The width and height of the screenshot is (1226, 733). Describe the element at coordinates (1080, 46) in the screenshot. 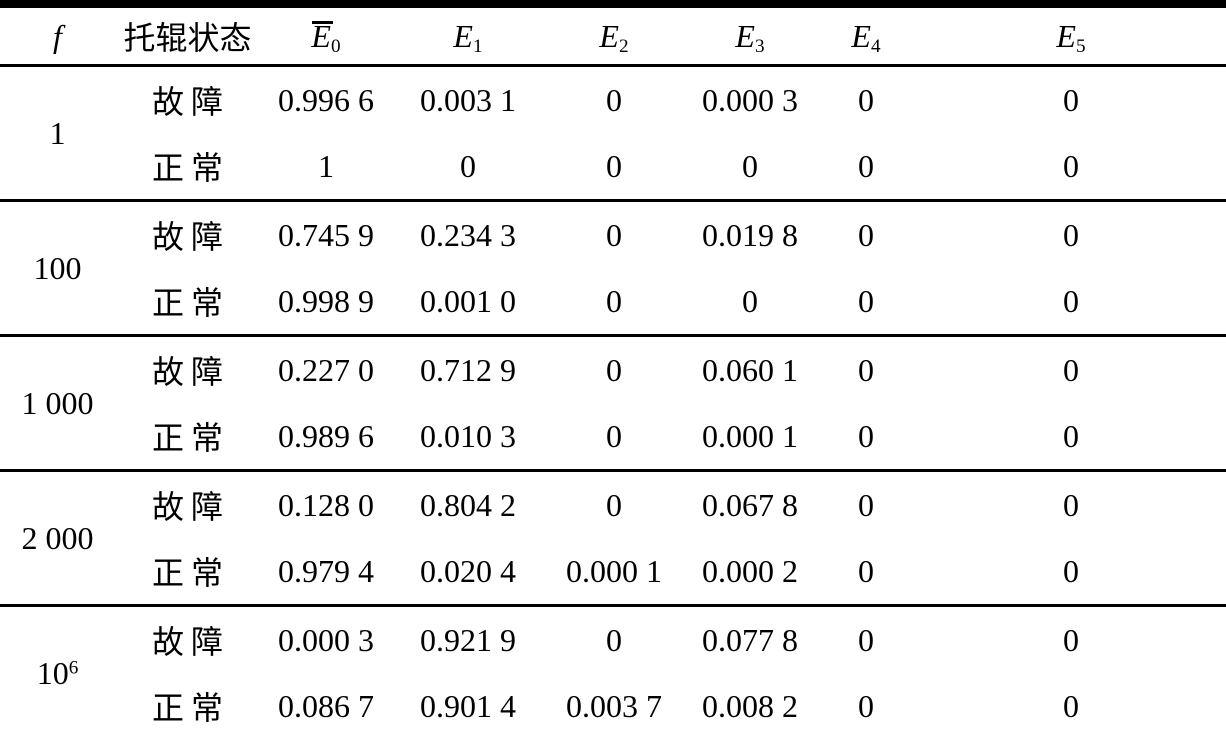

I see `subscript: 5` at that location.